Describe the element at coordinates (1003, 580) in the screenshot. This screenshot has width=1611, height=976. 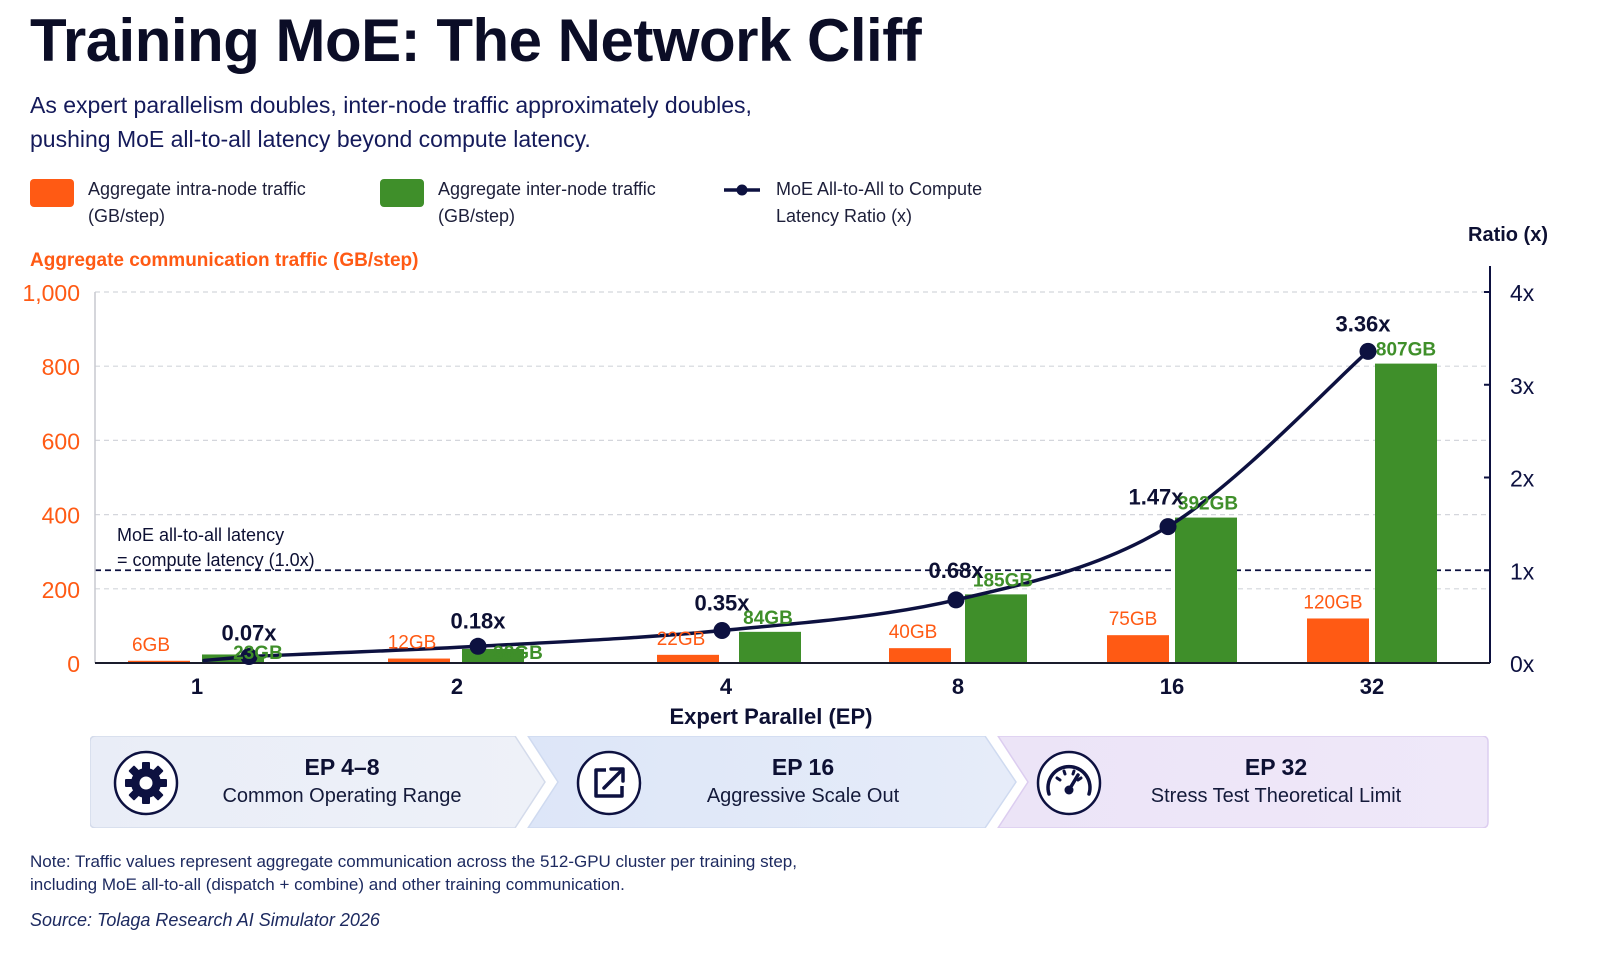
I see `label-inter-ep-8: 185GB` at that location.